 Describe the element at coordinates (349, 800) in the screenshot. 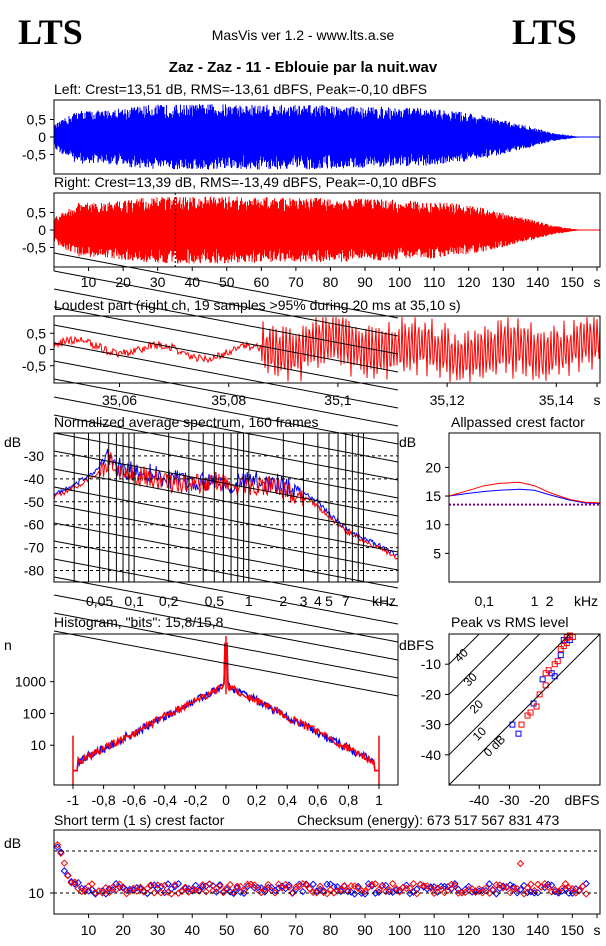

I see `histogram-xtick-label: 0,8` at that location.